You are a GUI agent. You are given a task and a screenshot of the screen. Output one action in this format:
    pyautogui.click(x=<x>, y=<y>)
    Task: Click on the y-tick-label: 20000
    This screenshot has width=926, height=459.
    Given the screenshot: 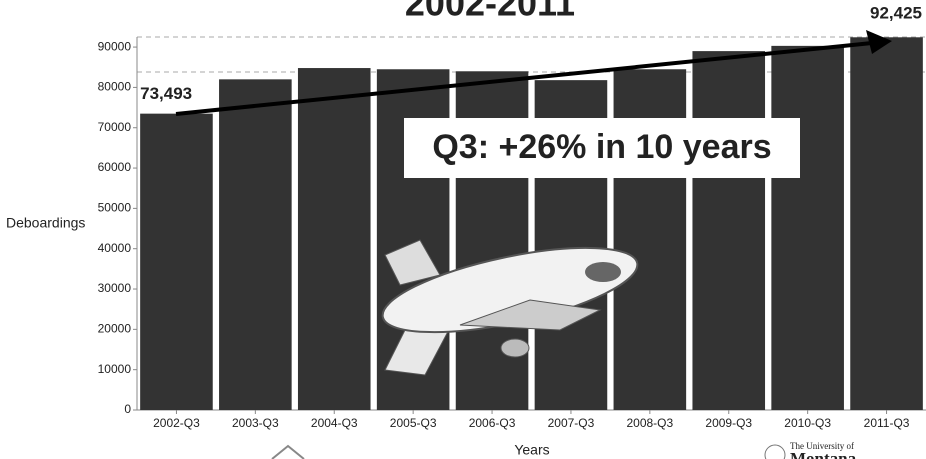 What is the action you would take?
    pyautogui.click(x=115, y=329)
    